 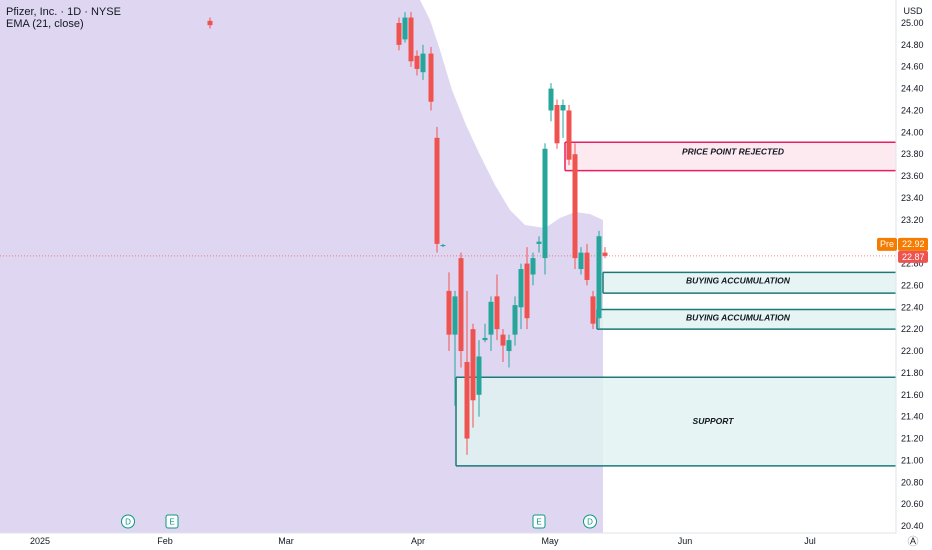 What do you see at coordinates (550, 541) in the screenshot?
I see `x-tick-label: May` at bounding box center [550, 541].